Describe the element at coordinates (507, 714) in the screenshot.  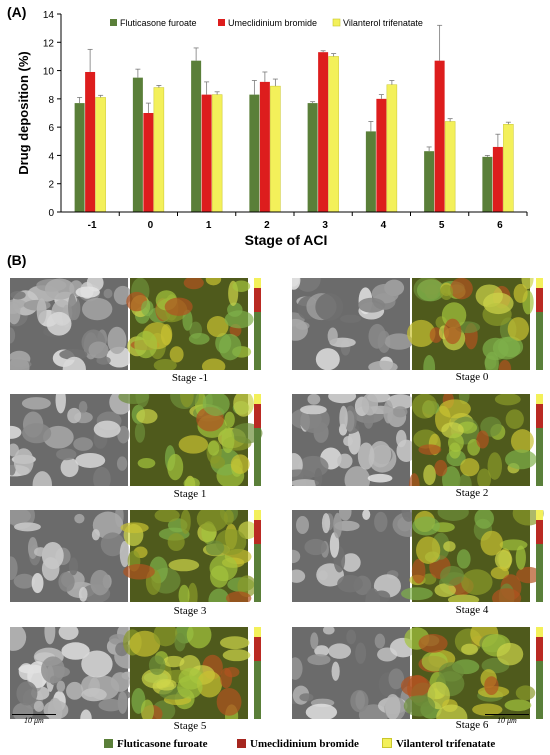
I see `scale-bar-right` at that location.